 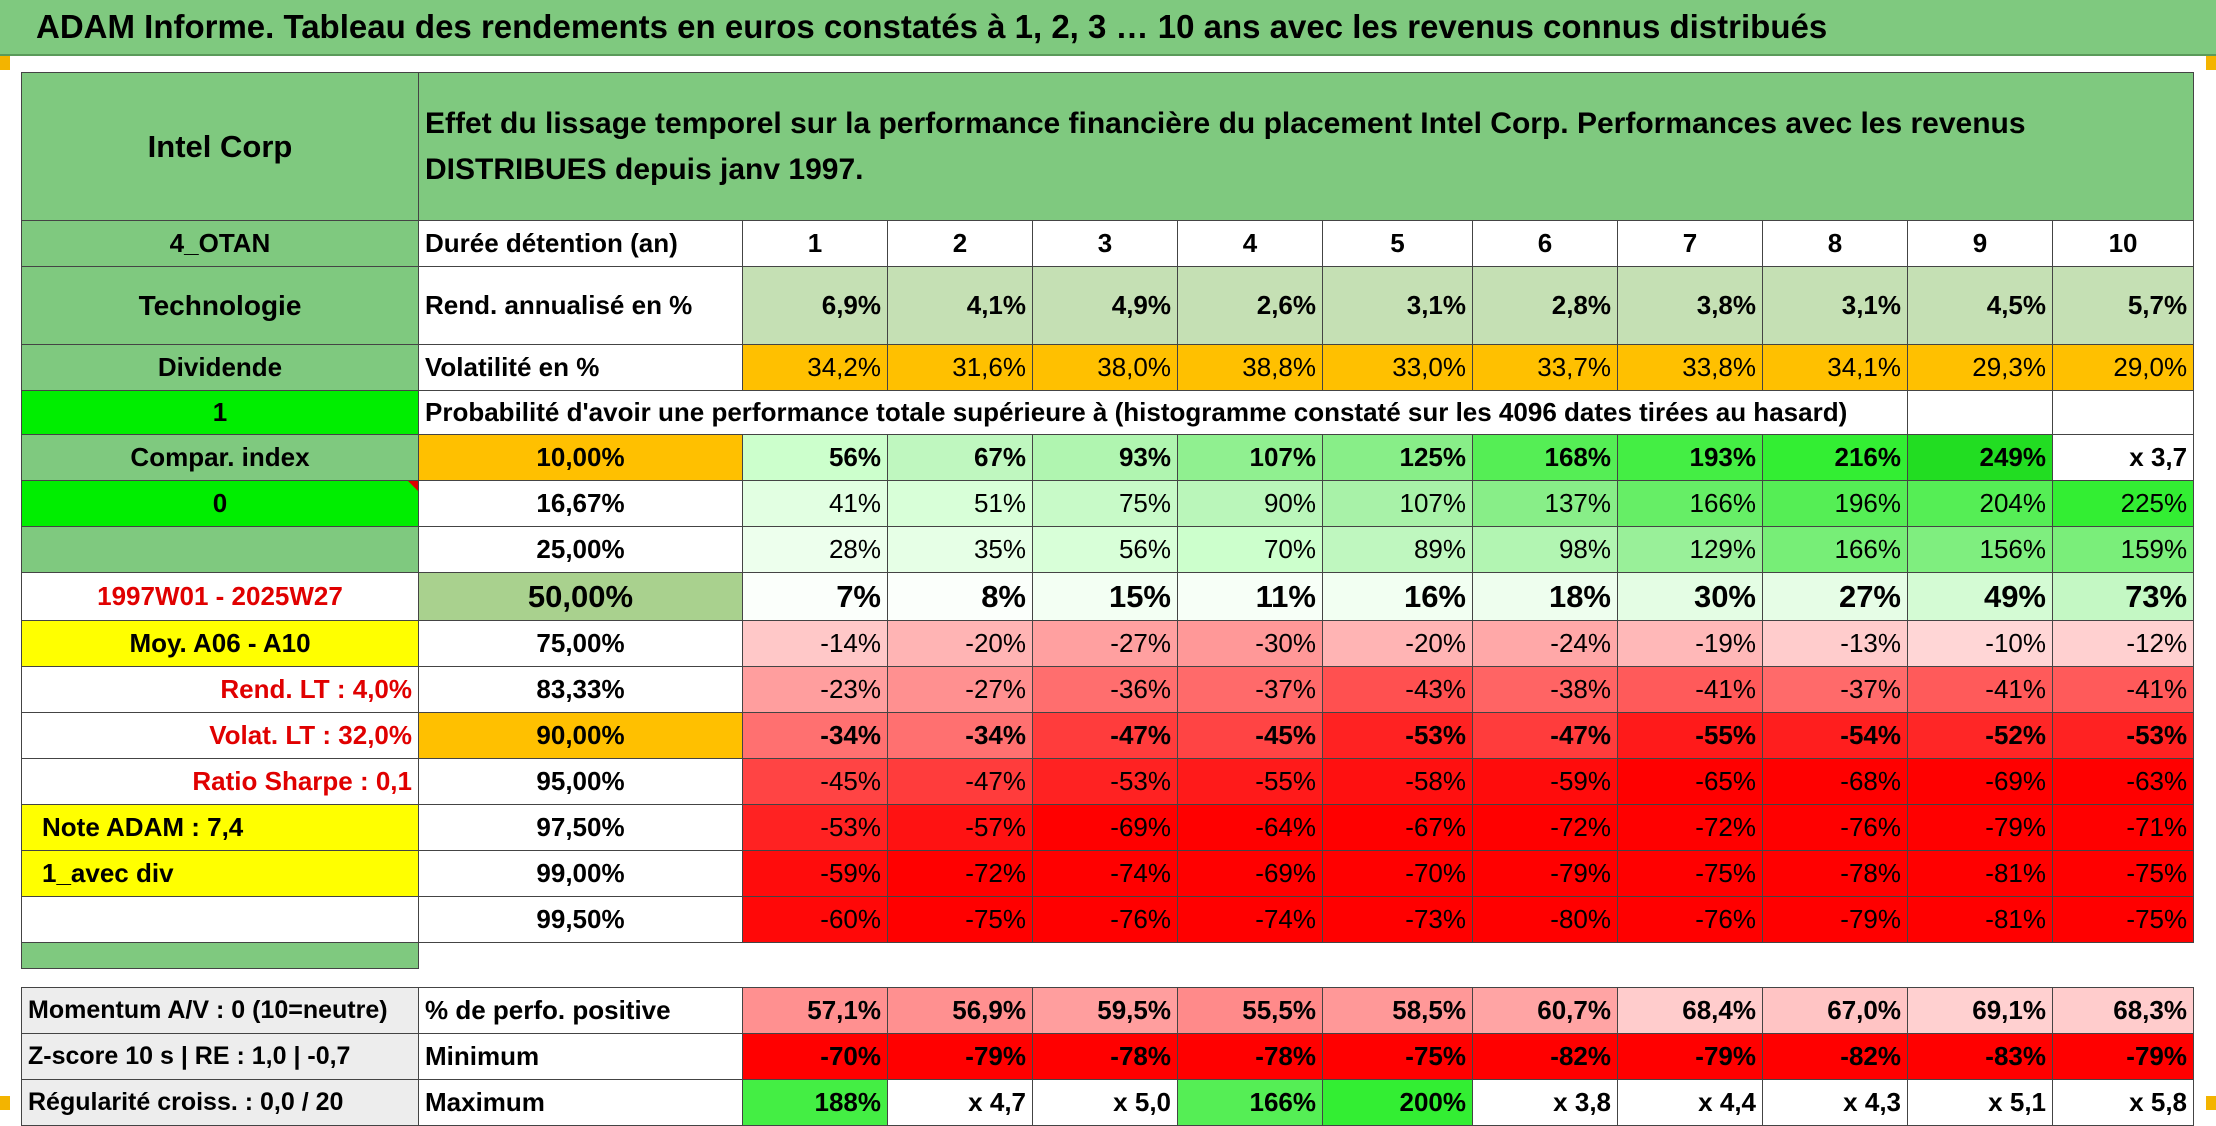 What do you see at coordinates (580, 1102) in the screenshot?
I see `max-label: Maximum` at bounding box center [580, 1102].